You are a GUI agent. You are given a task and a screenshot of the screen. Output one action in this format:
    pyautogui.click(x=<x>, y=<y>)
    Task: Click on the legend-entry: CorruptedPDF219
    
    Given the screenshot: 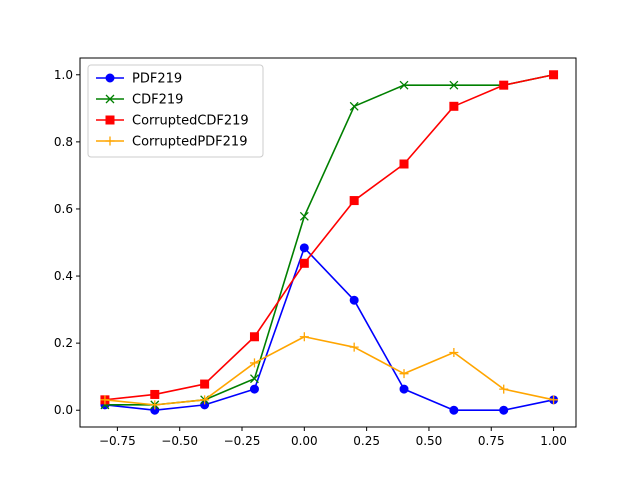 What is the action you would take?
    pyautogui.click(x=171, y=142)
    